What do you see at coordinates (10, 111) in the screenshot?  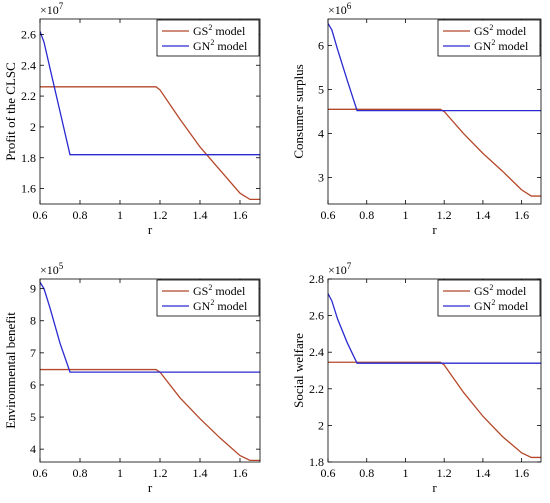 I see `y-axis-label: Profit of the CLSC` at bounding box center [10, 111].